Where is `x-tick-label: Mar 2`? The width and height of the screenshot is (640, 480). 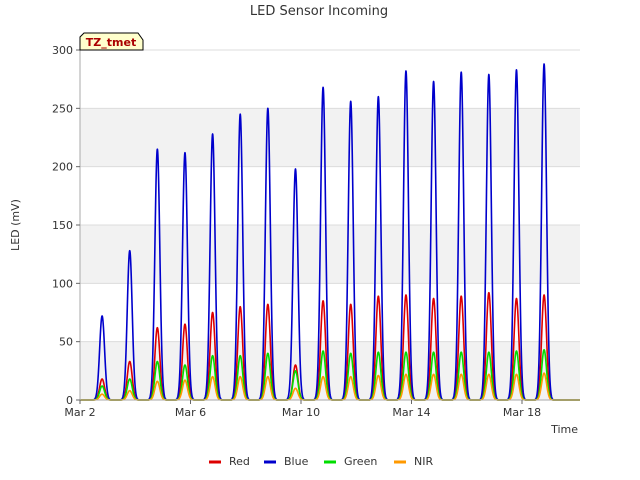
x-tick-label: Mar 2 is located at coordinates (79, 412).